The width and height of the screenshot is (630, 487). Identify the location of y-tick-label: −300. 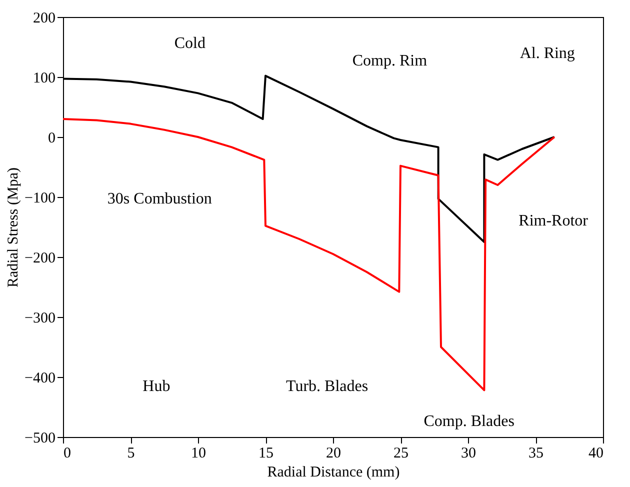
(40, 318).